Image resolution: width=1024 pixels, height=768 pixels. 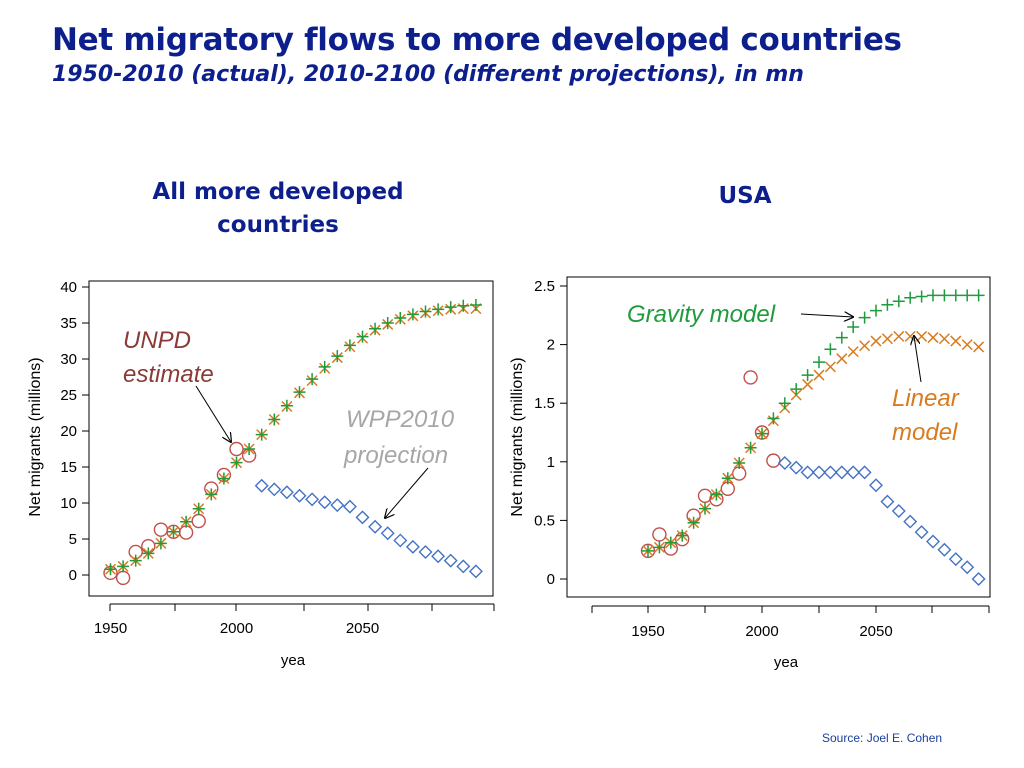 I want to click on chart2-y-tick-label: 2.5, so click(x=544, y=286).